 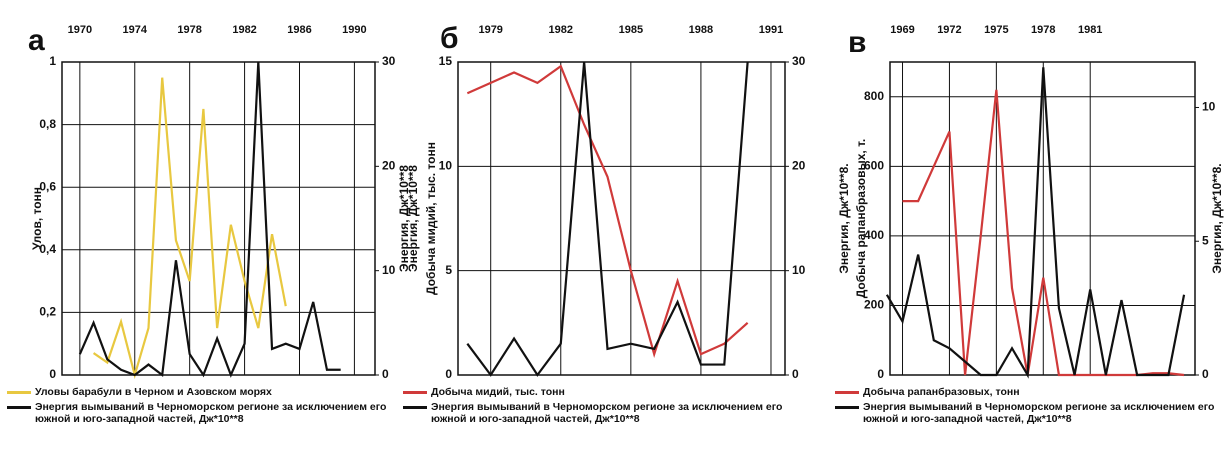 I want to click on axis-label: Улов, тонн, so click(x=37, y=218).